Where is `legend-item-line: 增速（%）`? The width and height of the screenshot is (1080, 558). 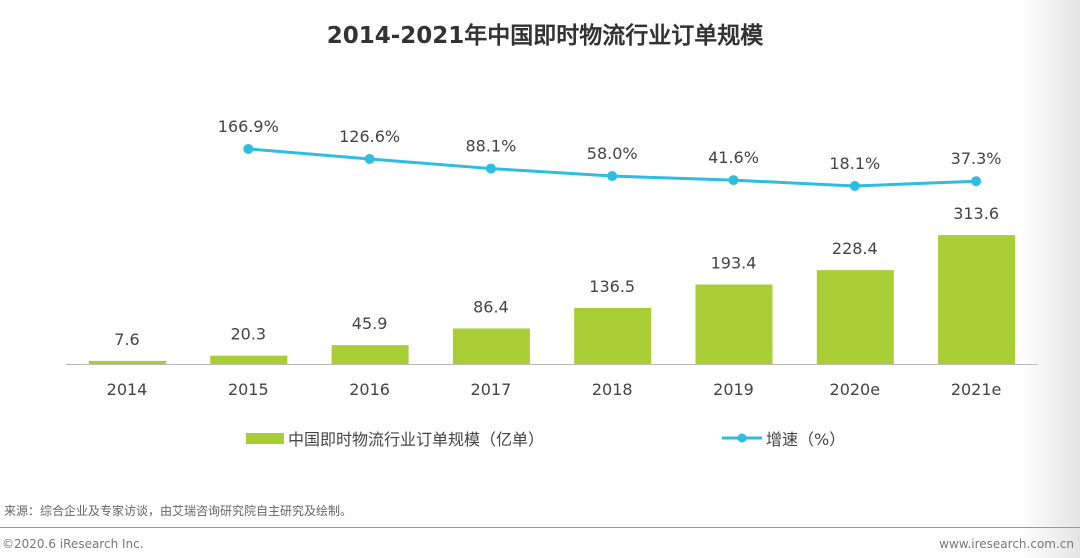
legend-item-line: 增速（%） is located at coordinates (783, 438).